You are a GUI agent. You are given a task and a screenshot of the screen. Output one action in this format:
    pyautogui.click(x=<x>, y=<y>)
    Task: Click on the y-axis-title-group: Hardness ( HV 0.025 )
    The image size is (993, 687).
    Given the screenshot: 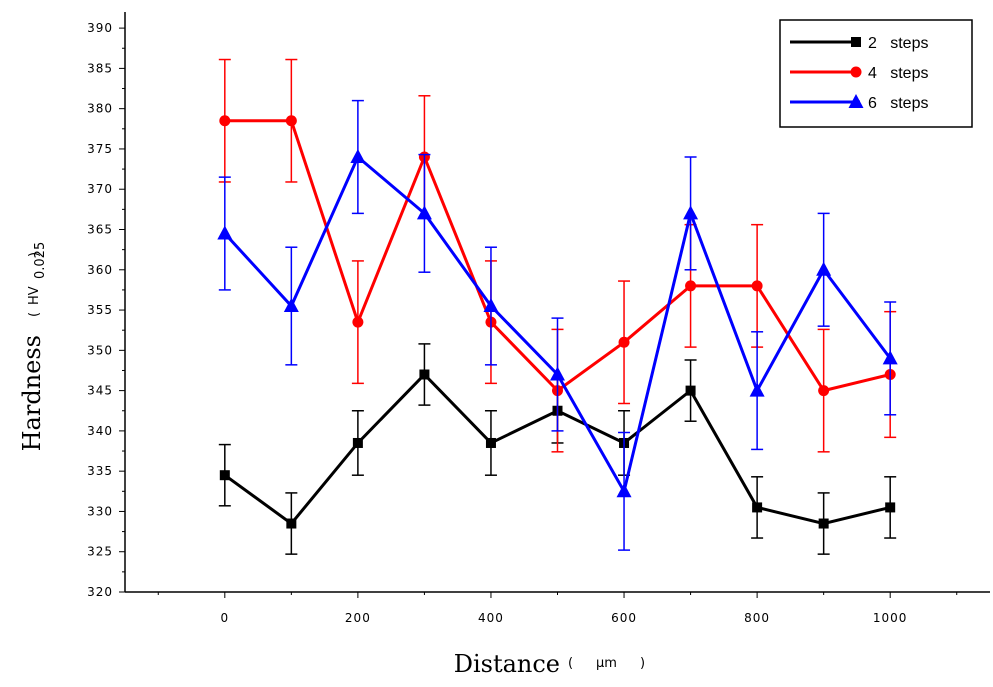 What is the action you would take?
    pyautogui.click(x=33, y=347)
    